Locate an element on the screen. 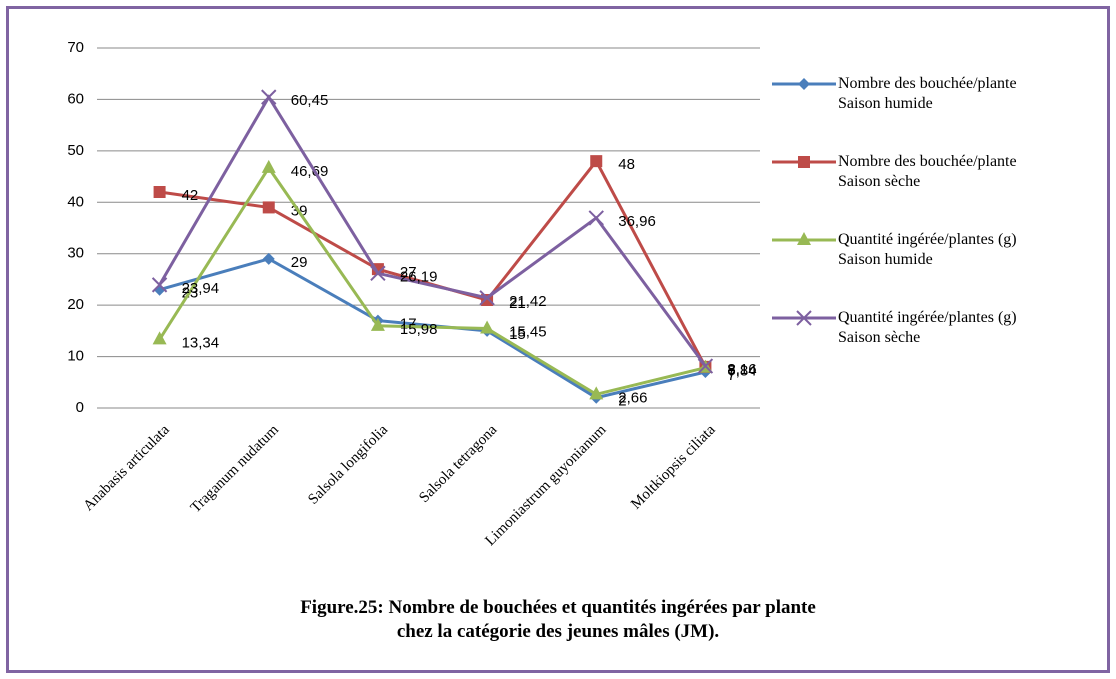 The height and width of the screenshot is (679, 1116). legend-label: Nombre des bouchée/plante Saison sèche is located at coordinates (927, 171).